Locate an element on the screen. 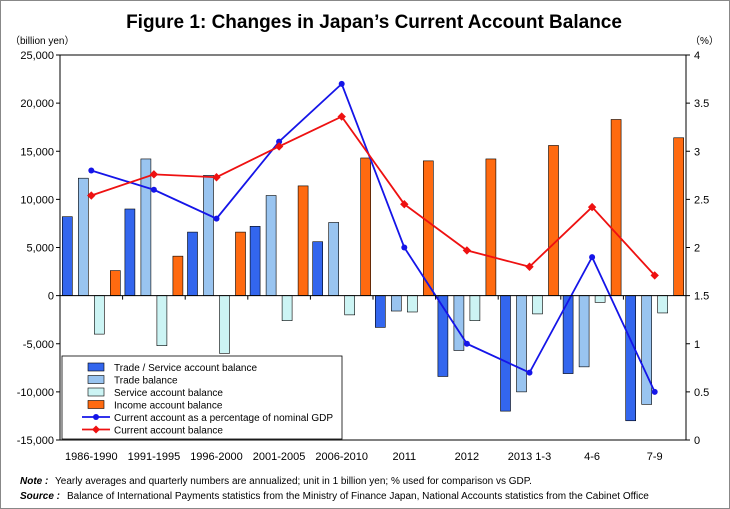  category-label: 4-6 is located at coordinates (592, 457).